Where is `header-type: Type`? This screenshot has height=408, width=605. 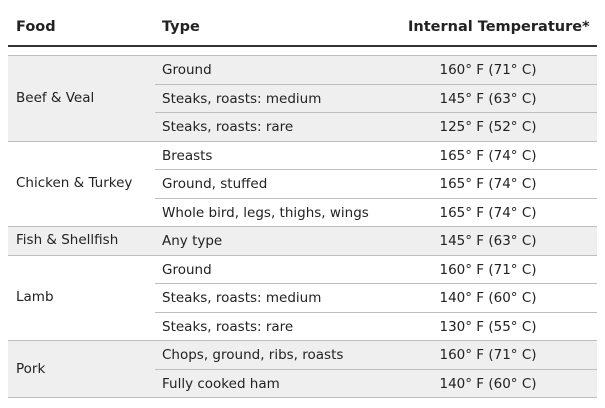
header-type: Type is located at coordinates (181, 27).